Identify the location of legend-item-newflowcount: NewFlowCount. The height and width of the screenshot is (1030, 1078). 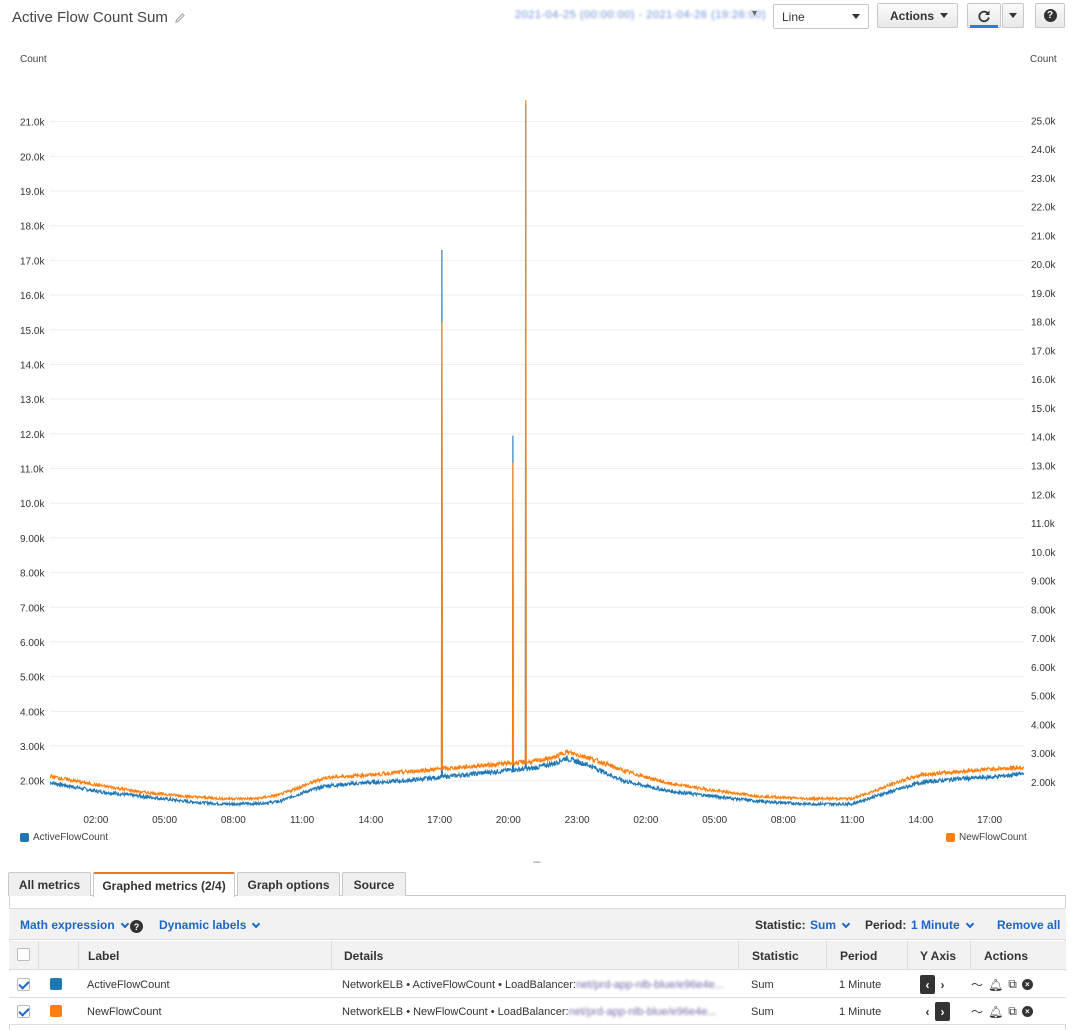
(986, 837).